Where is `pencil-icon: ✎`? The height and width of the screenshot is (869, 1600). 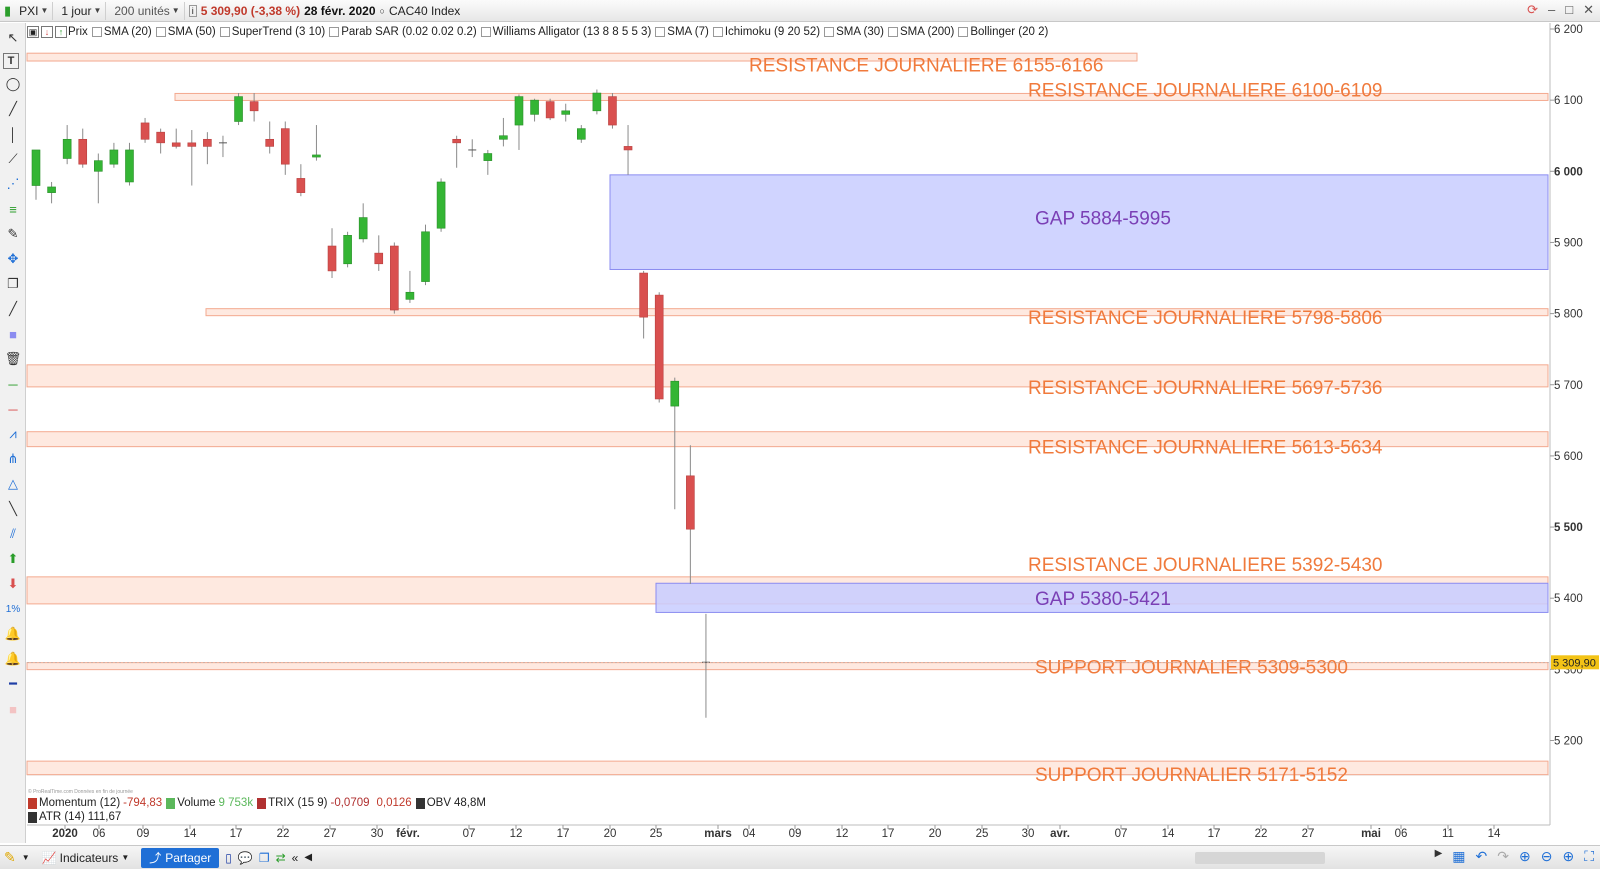 pencil-icon: ✎ is located at coordinates (10, 857).